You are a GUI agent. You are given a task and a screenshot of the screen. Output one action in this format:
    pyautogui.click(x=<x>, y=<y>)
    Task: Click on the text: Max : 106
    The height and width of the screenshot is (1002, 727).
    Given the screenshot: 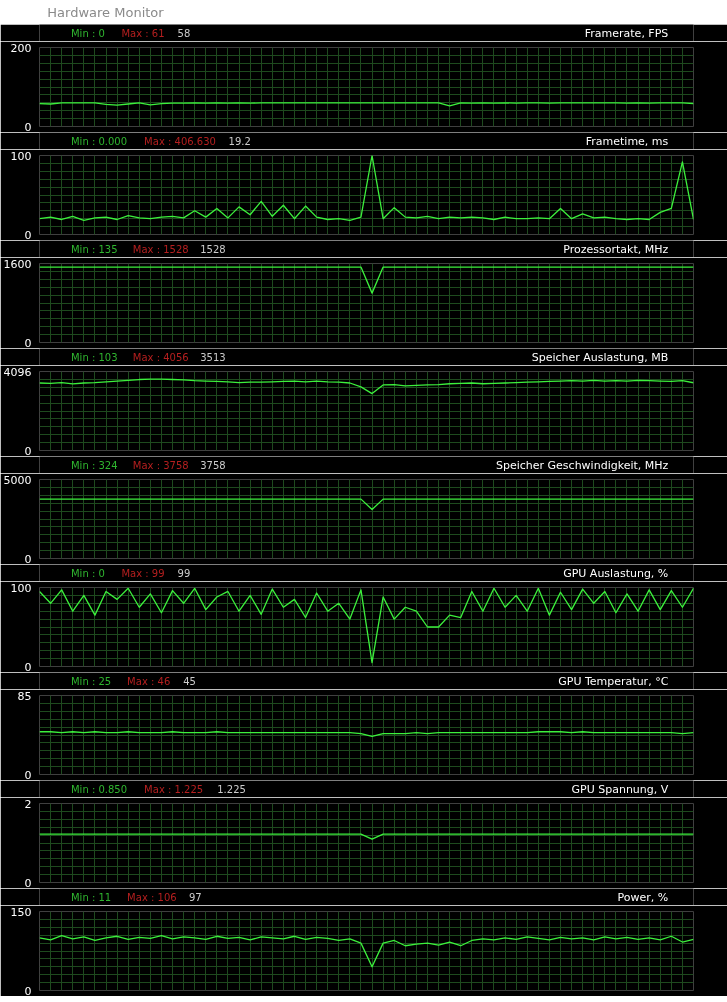 What is the action you would take?
    pyautogui.click(x=152, y=897)
    